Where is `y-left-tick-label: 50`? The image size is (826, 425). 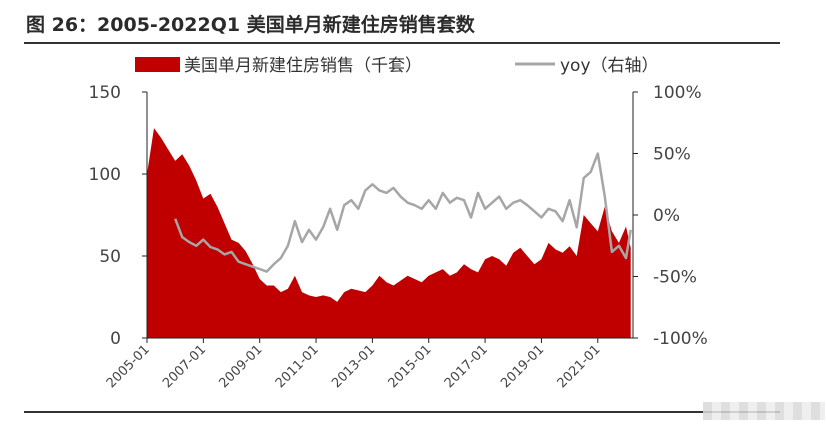
y-left-tick-label: 50 is located at coordinates (110, 257).